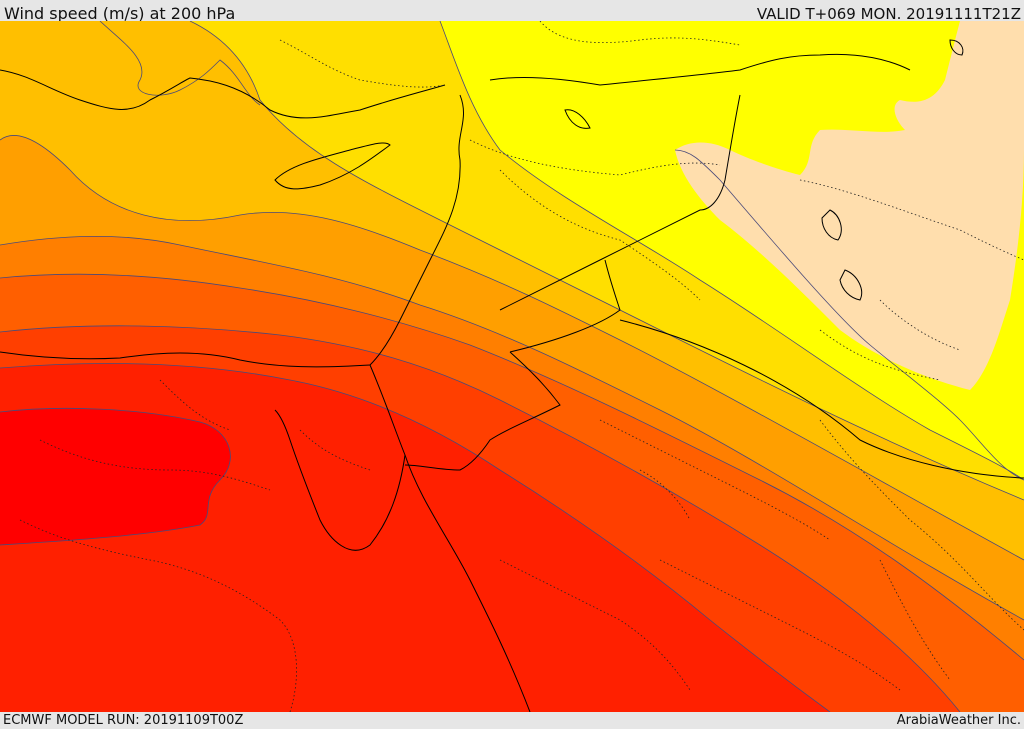  Describe the element at coordinates (115, 476) in the screenshot. I see `band-red` at that location.